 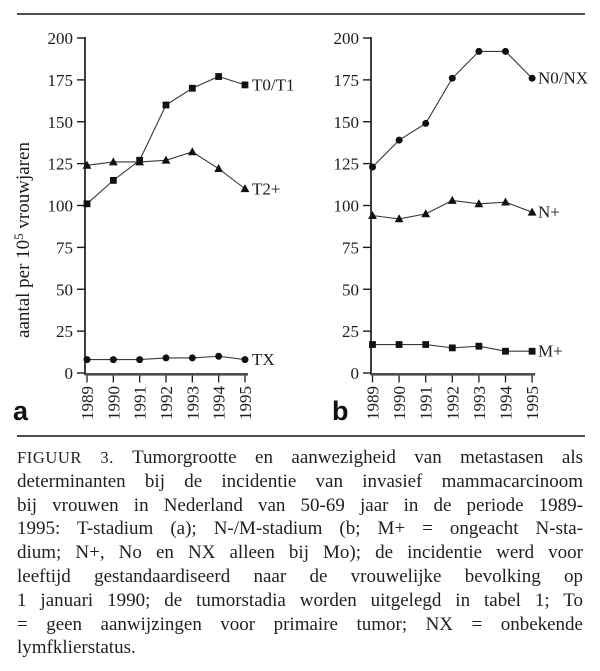 I want to click on top-rule, so click(x=301, y=14).